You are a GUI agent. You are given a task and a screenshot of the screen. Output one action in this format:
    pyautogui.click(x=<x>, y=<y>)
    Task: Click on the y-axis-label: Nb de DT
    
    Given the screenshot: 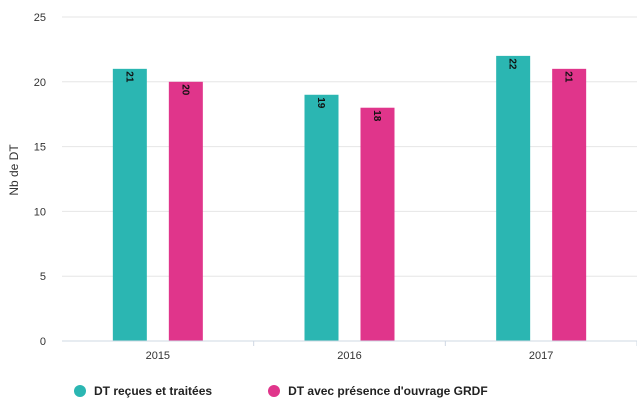 What is the action you would take?
    pyautogui.click(x=14, y=170)
    